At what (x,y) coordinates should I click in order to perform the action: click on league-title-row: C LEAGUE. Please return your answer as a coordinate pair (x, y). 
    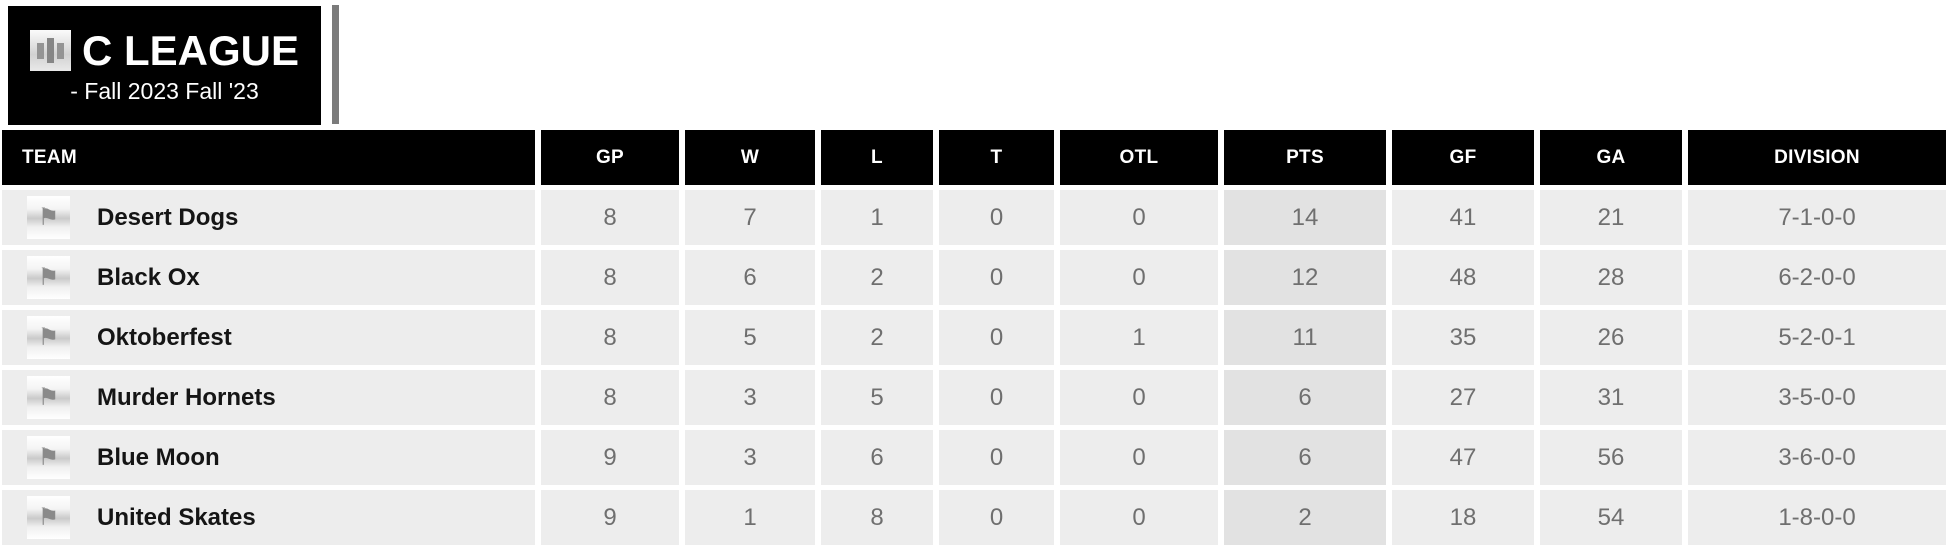
    Looking at the image, I should click on (164, 50).